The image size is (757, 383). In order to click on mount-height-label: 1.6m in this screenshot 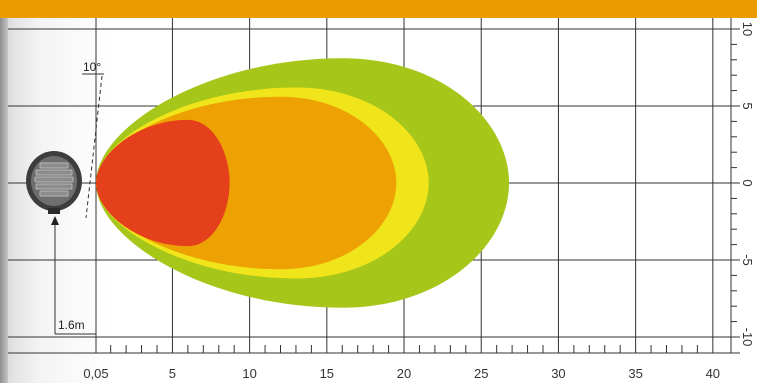, I will do `click(71, 325)`.